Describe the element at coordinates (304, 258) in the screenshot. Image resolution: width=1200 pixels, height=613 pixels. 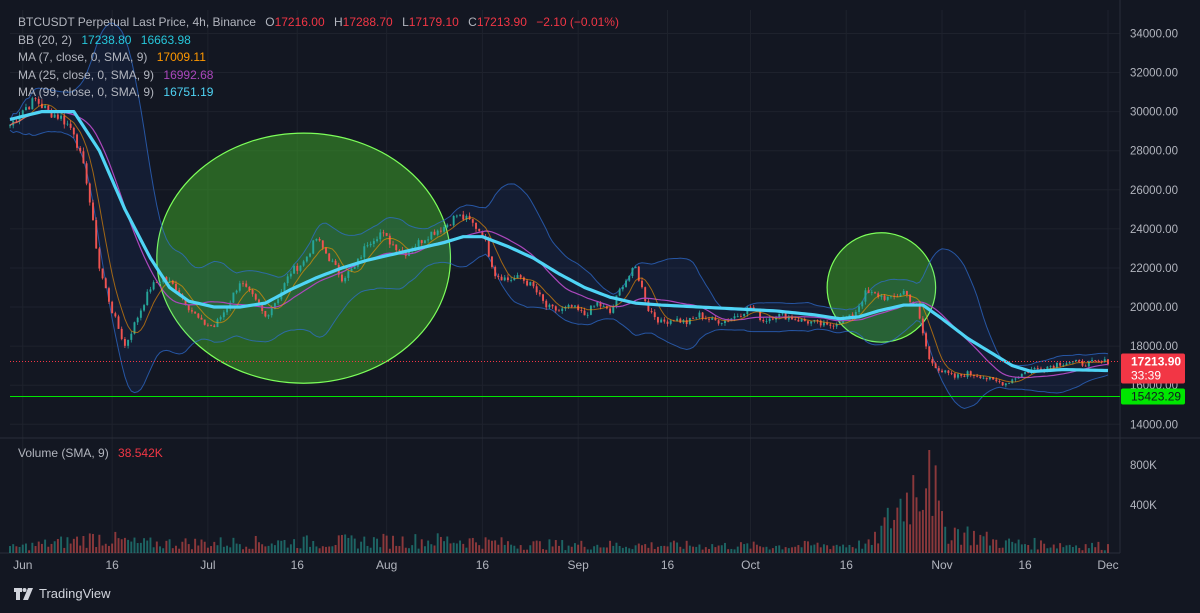
I see `highlight-circle` at that location.